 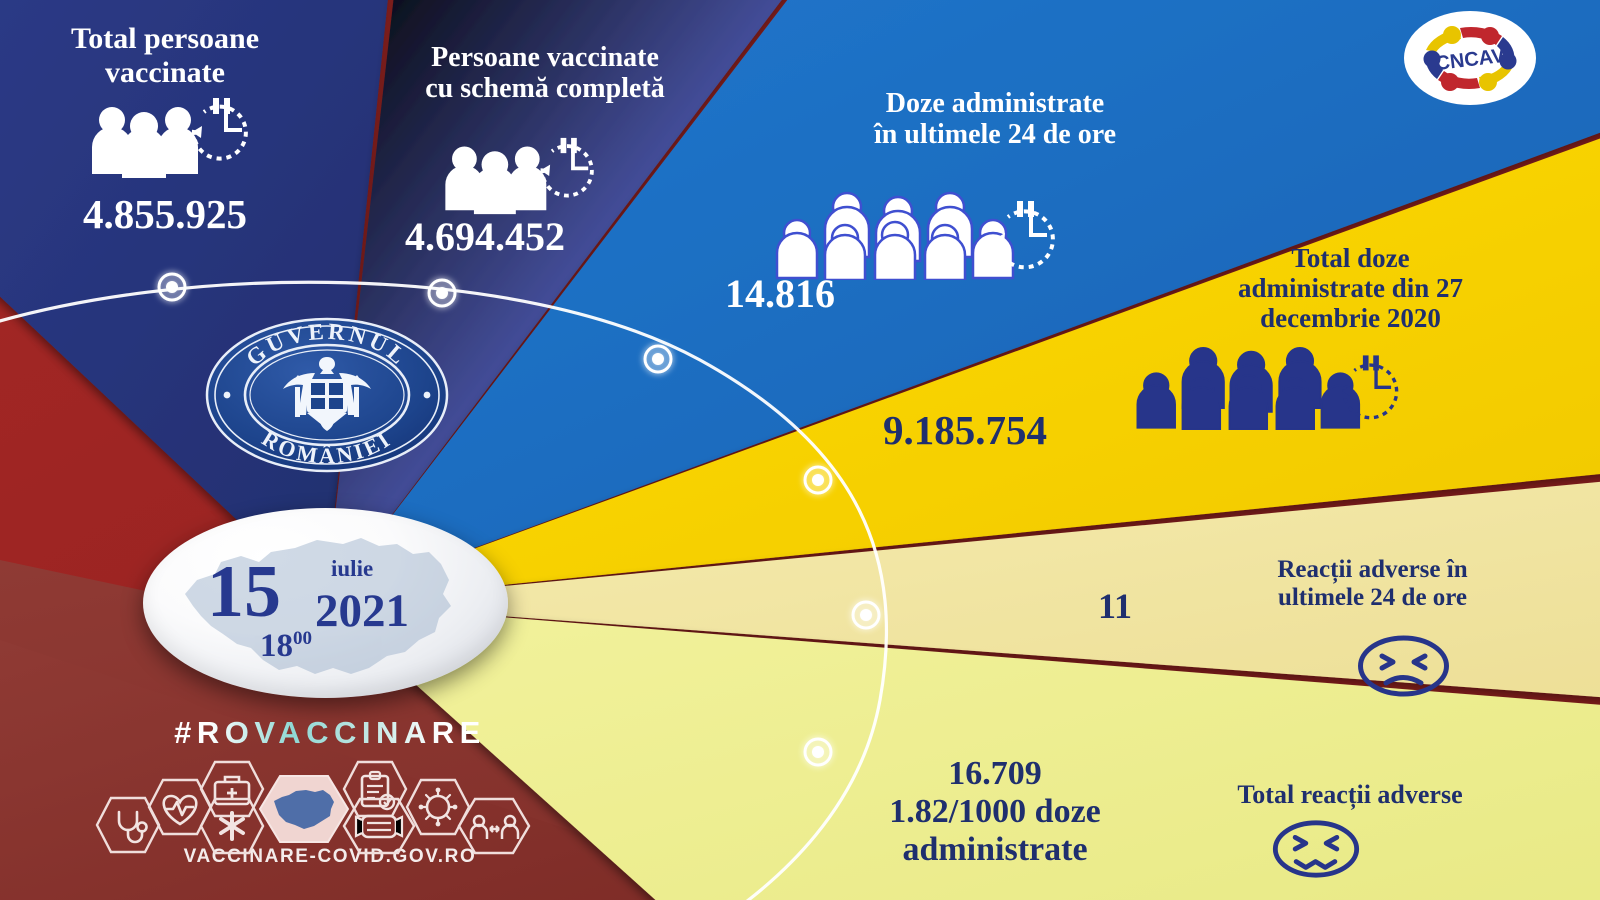 What do you see at coordinates (330, 856) in the screenshot?
I see `website-url: VACCINARE-COVID.GOV.RO` at bounding box center [330, 856].